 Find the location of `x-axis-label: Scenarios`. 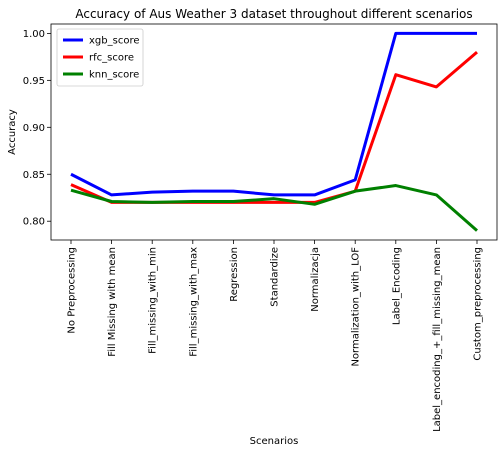

x-axis-label: Scenarios is located at coordinates (274, 441).